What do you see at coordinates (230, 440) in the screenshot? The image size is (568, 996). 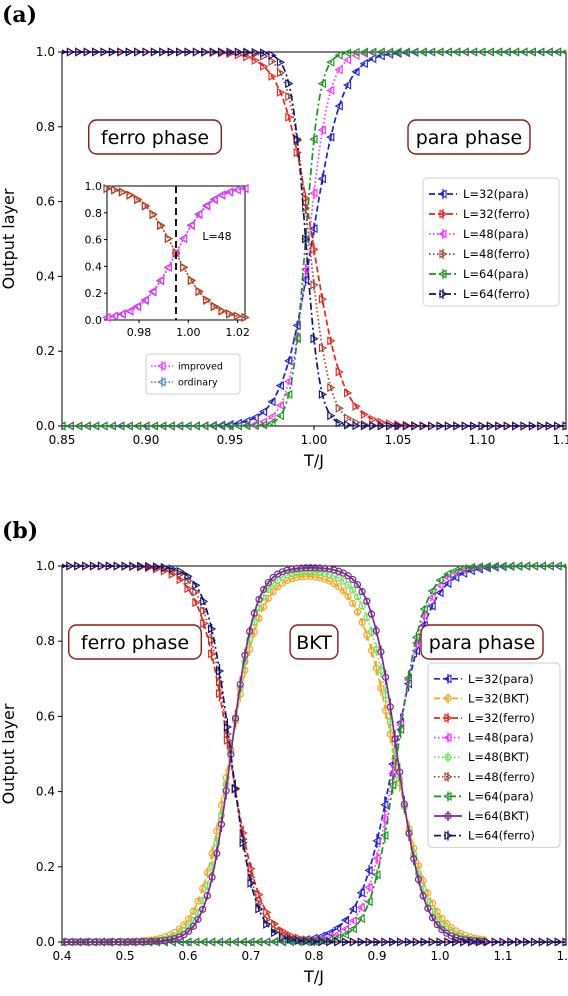 I see `a-x-tick-label: 0.95` at bounding box center [230, 440].